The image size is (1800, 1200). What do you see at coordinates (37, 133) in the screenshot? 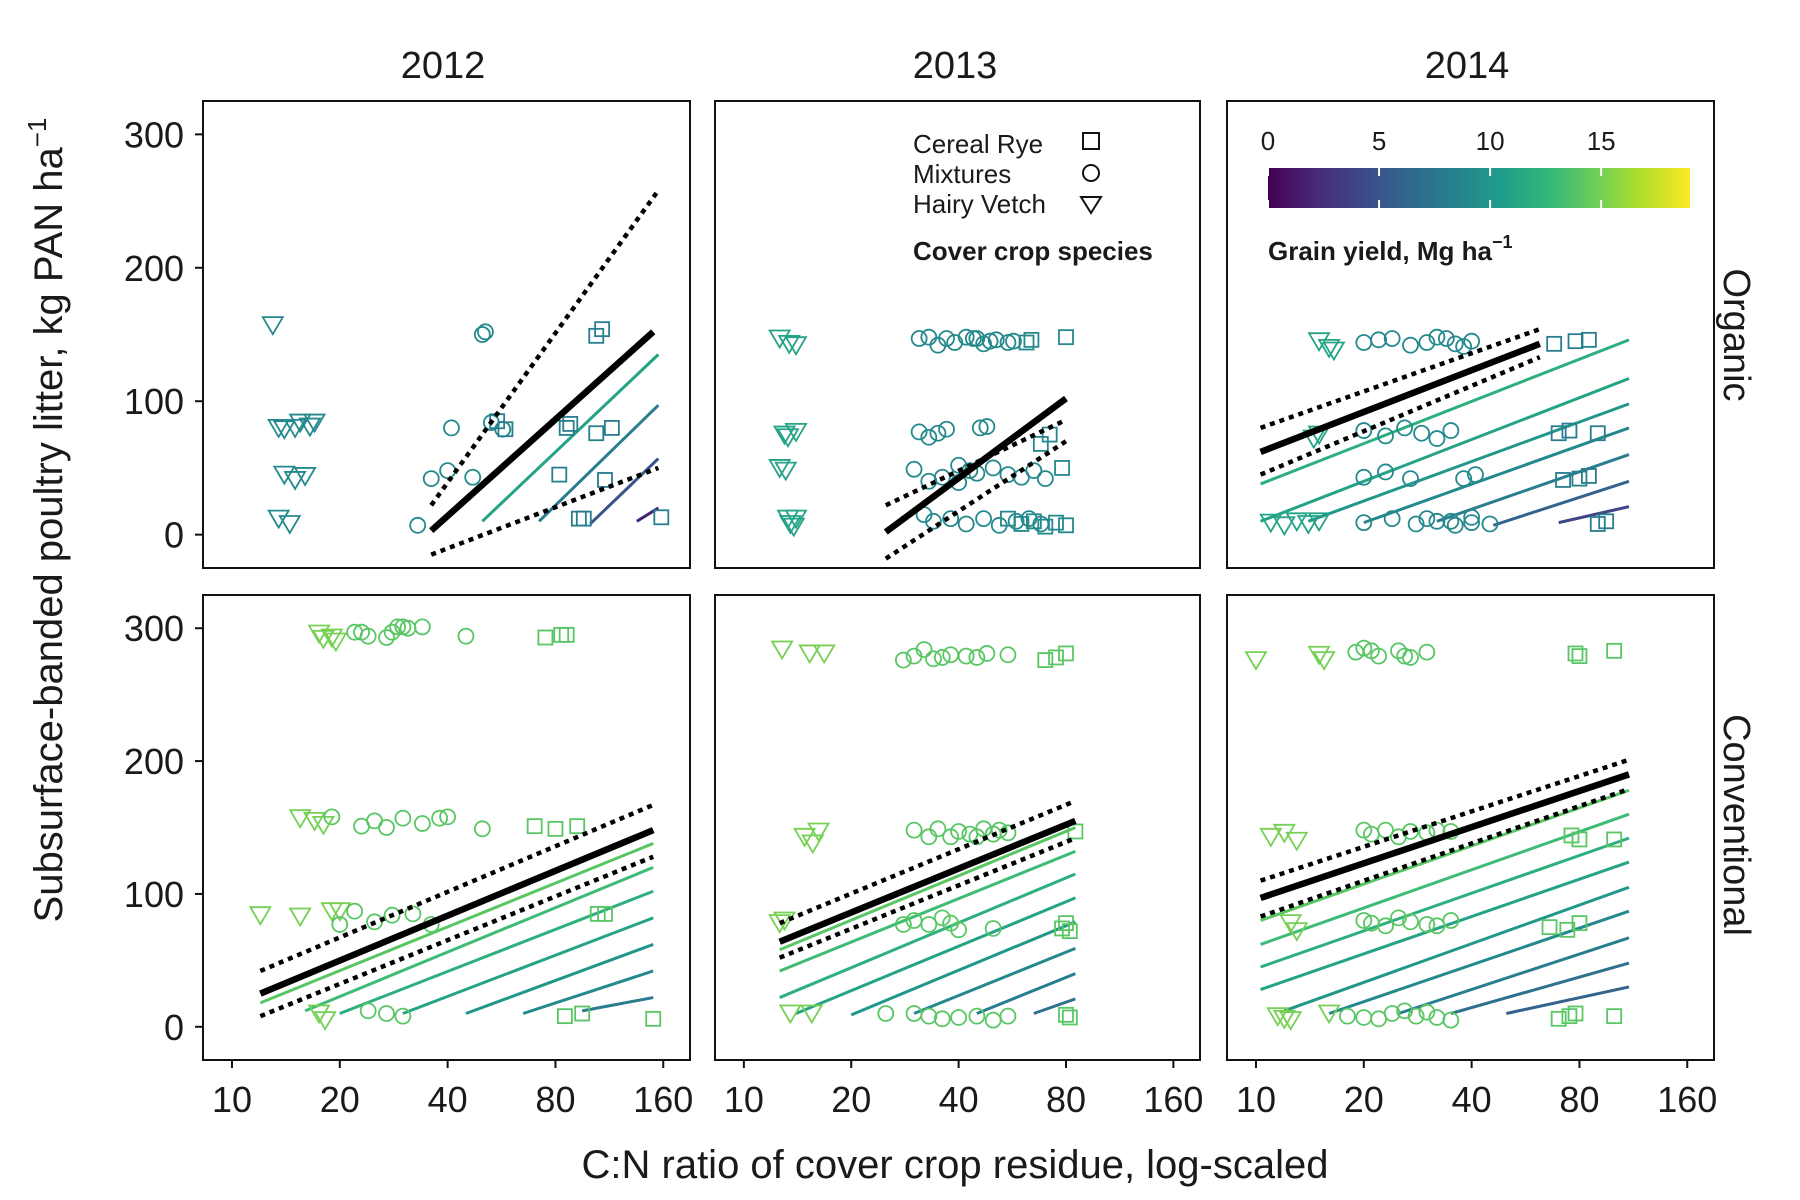
I see `y-axis-title-superscript: −1` at bounding box center [37, 133].